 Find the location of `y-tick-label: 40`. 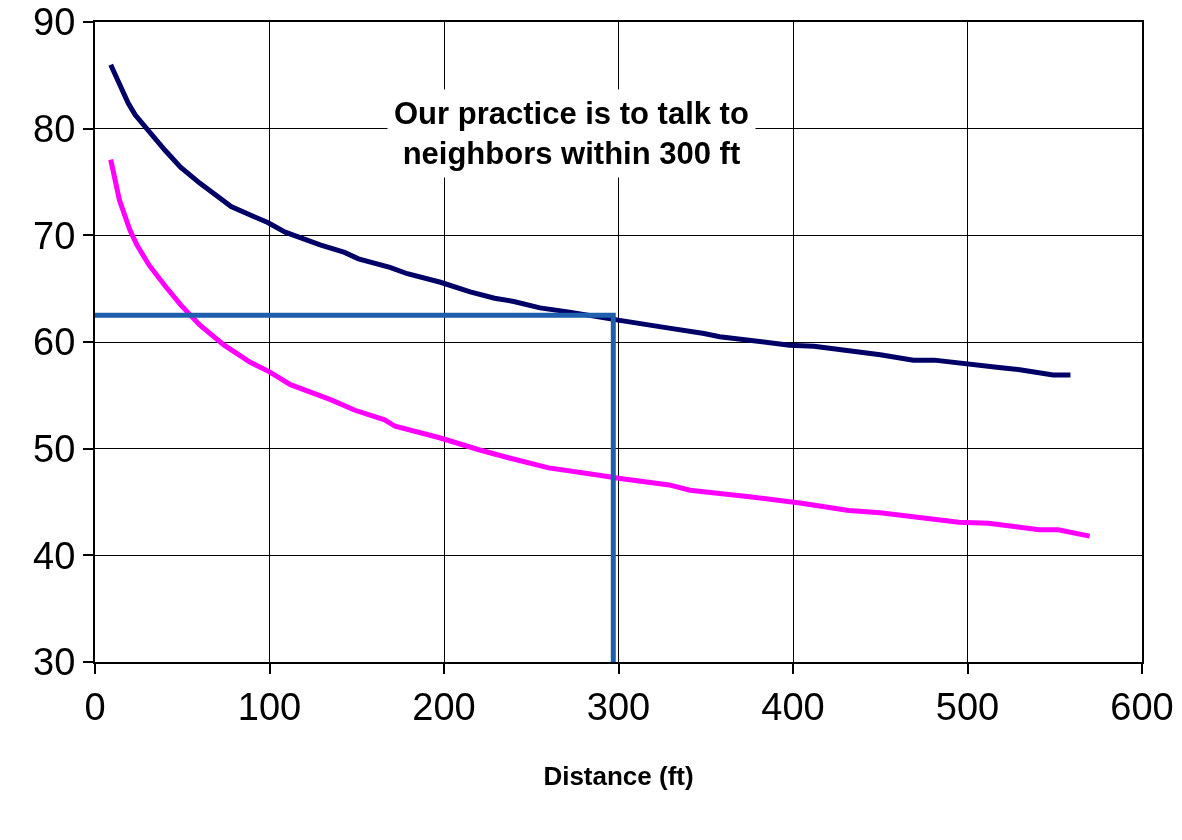

y-tick-label: 40 is located at coordinates (54, 555).